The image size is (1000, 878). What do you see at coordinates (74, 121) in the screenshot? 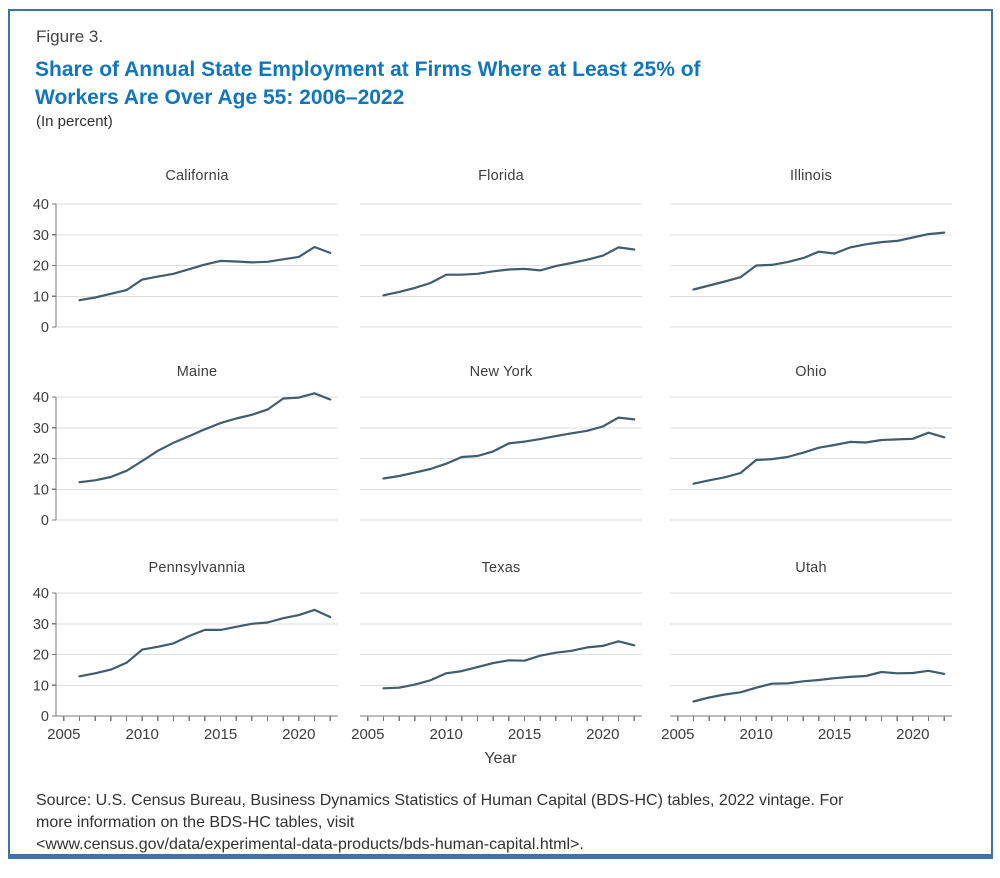
I see `figure-subtitle: (In percent)` at bounding box center [74, 121].